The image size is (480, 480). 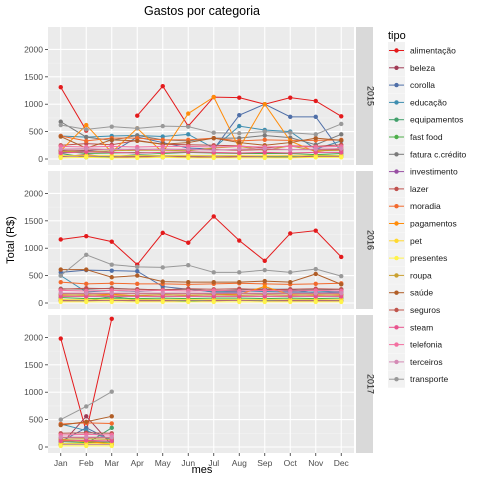 I want to click on legend-item: pet, so click(x=405, y=241).